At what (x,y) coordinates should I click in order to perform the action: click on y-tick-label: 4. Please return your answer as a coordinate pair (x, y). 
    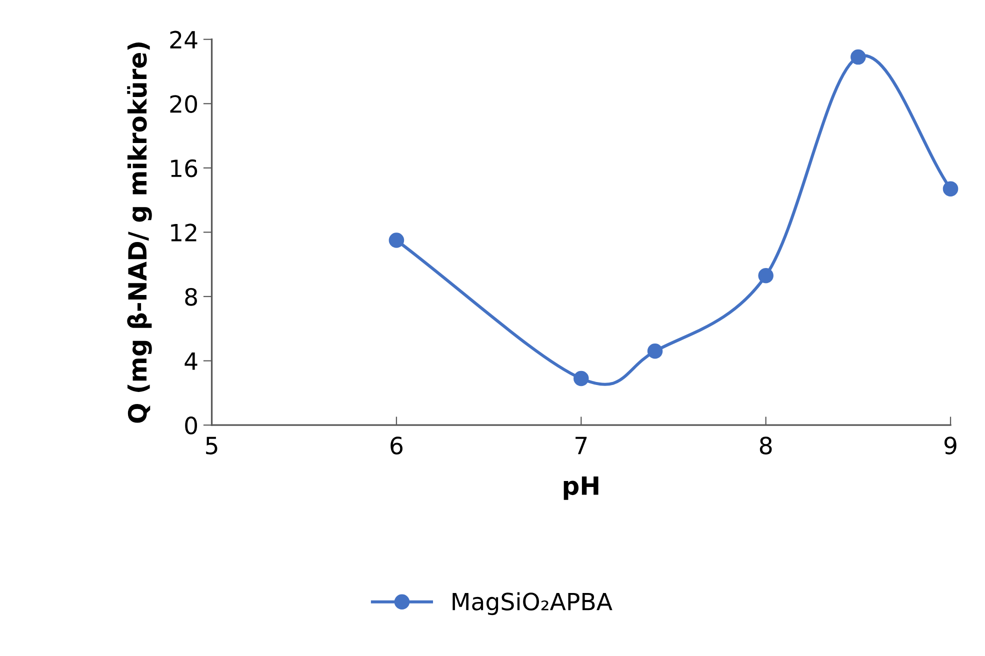
    Looking at the image, I should click on (191, 361).